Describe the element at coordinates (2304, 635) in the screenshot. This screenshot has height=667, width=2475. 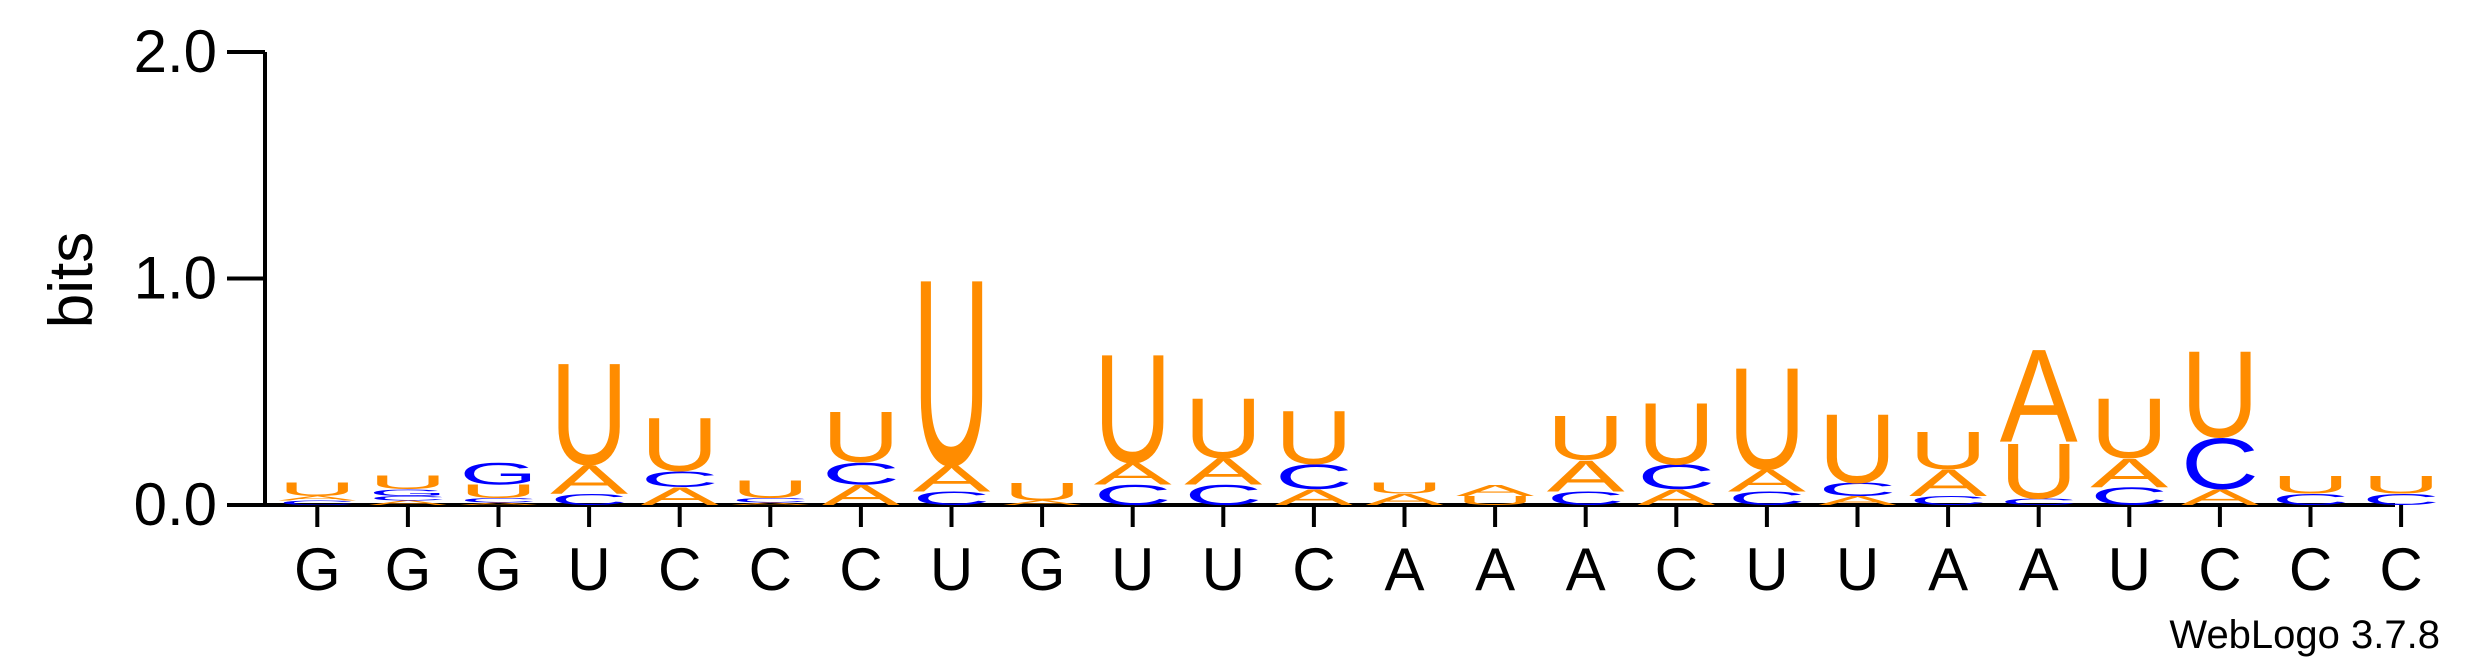
I see `weblogo-credit: WebLogo 3.7.8` at that location.